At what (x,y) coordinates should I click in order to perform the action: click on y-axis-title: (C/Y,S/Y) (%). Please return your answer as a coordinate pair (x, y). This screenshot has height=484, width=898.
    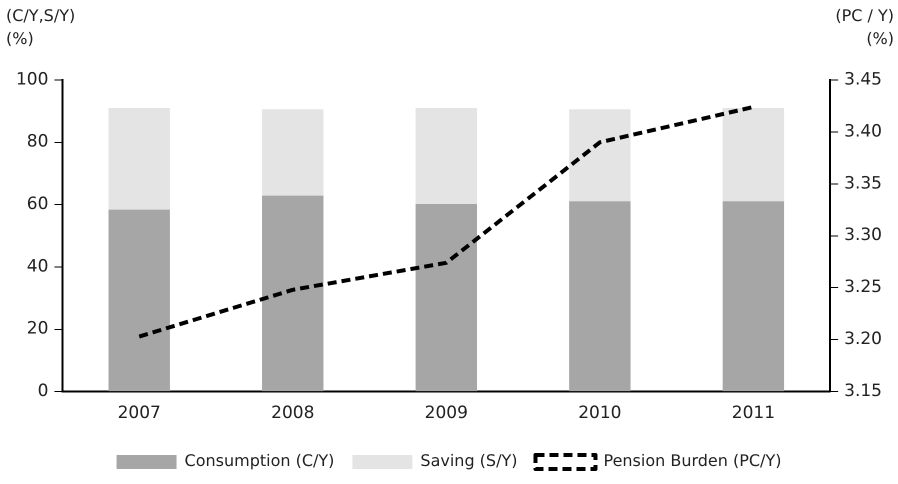
    Looking at the image, I should click on (41, 27).